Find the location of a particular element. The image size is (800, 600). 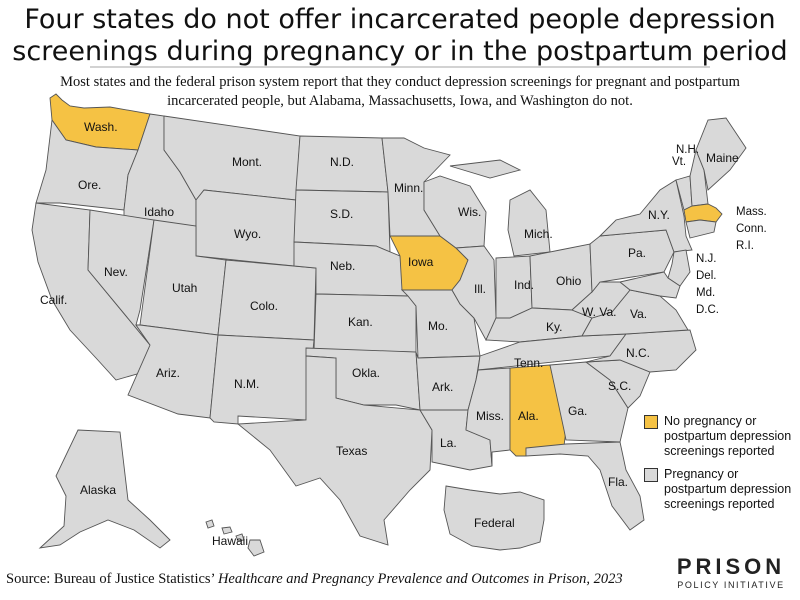

prison-policy-initiative-logo: PRISON POLICY INITIATIVE is located at coordinates (731, 573).